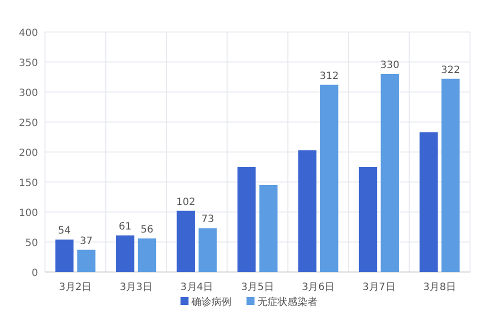  I want to click on data-label: 102, so click(186, 202).